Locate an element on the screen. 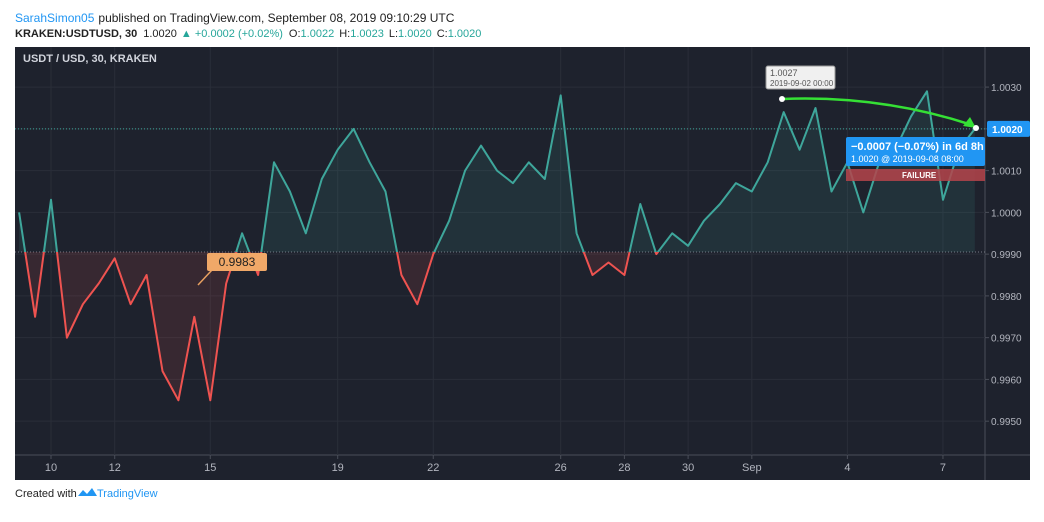 The image size is (1044, 522). header-item: 1.0023 is located at coordinates (367, 34).